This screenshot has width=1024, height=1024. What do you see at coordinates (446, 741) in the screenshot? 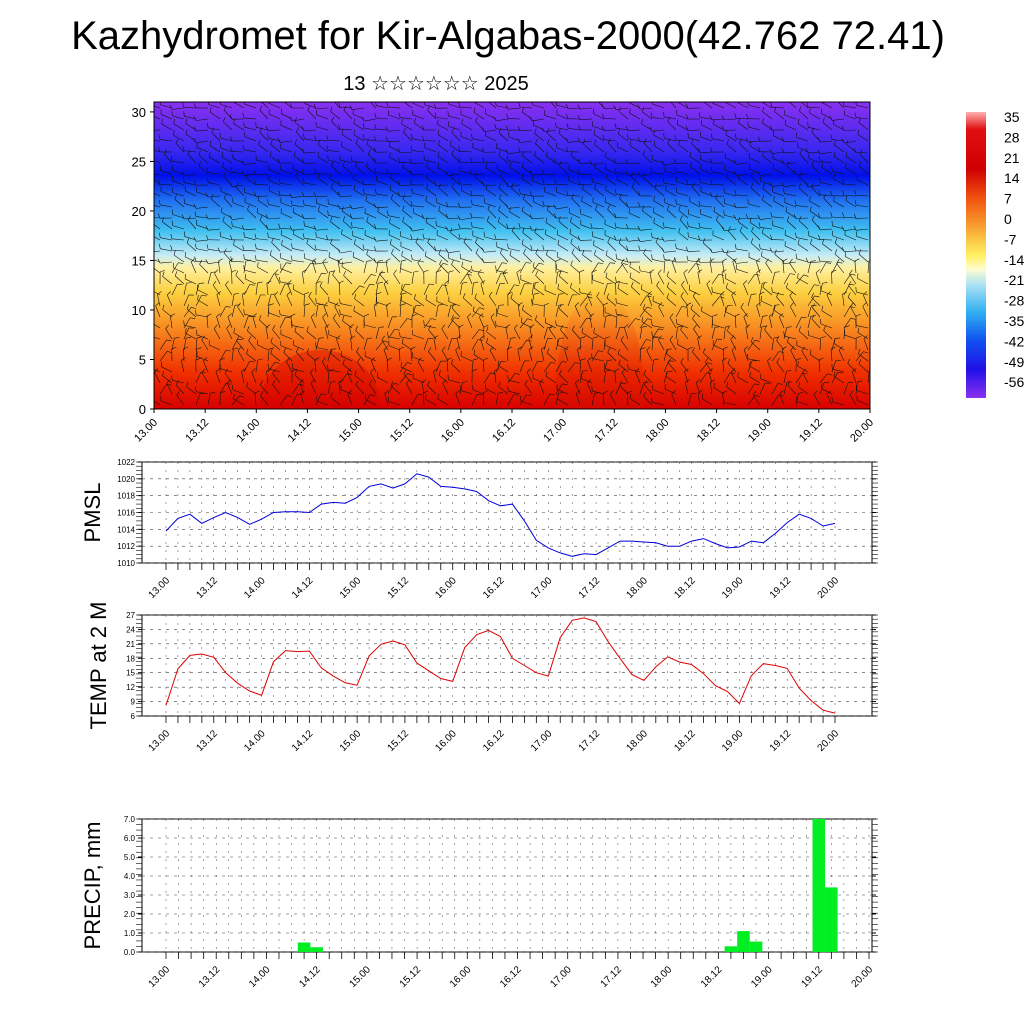
I see `xtick-label: 16.00` at bounding box center [446, 741].